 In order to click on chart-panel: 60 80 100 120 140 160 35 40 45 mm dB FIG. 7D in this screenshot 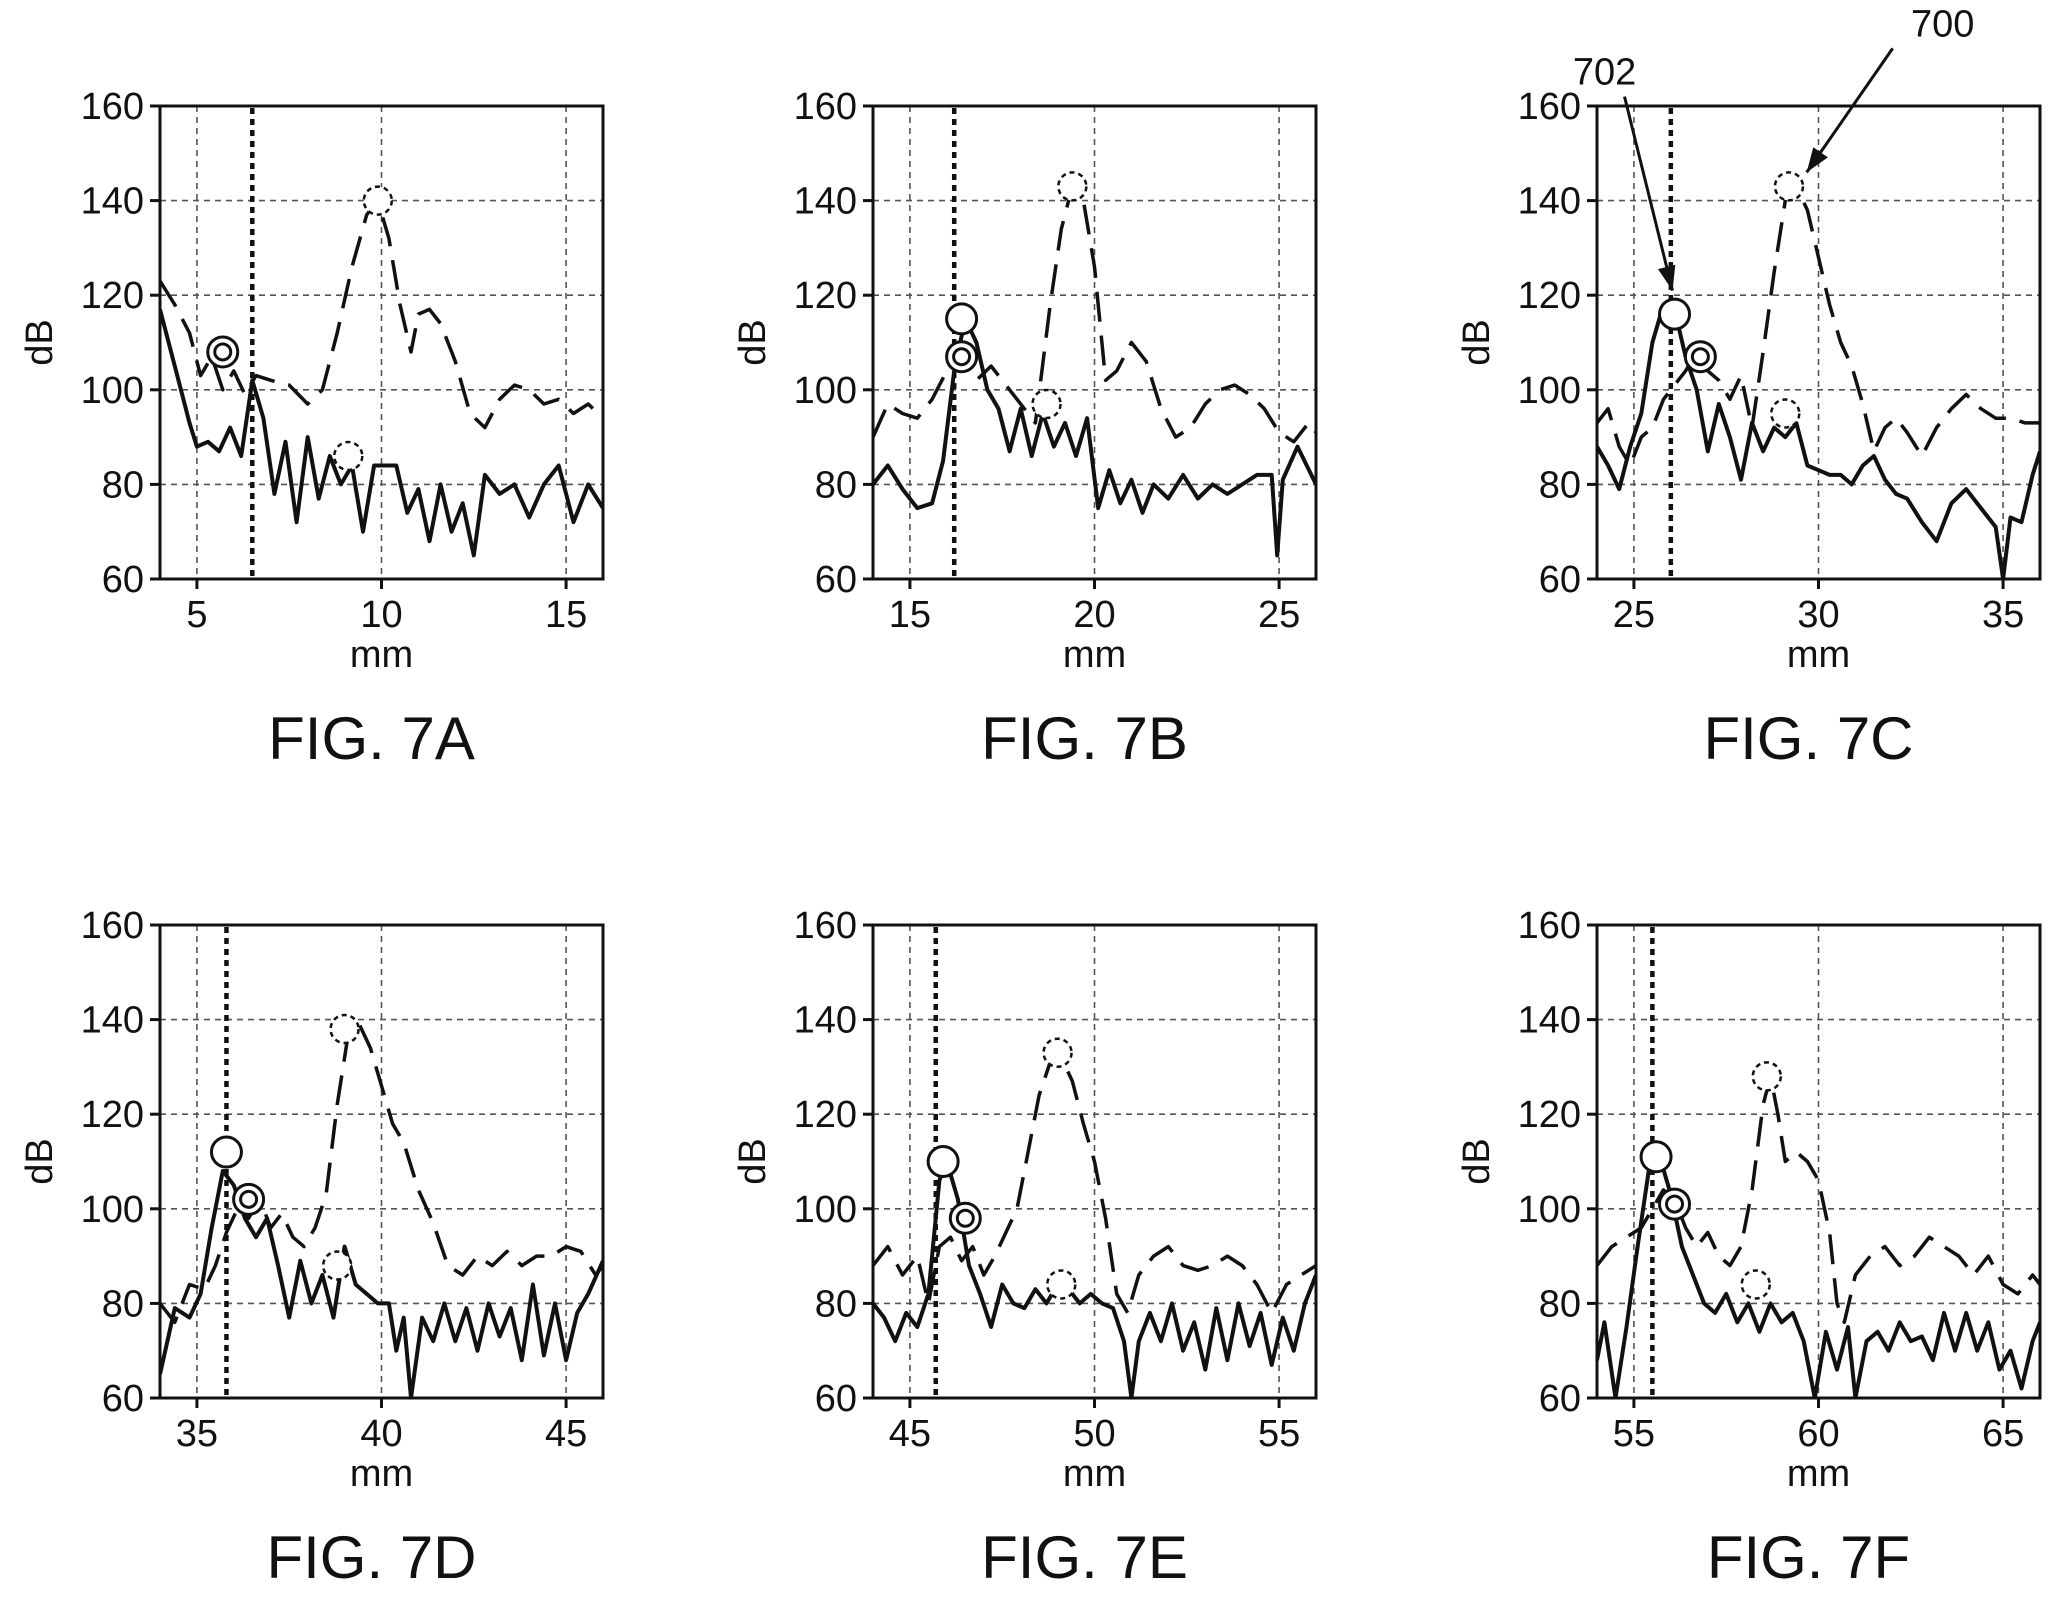, I will do `click(312, 1248)`.